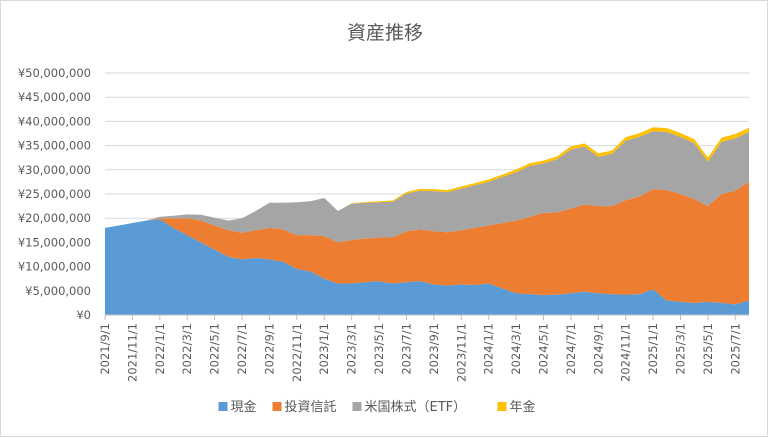 The height and width of the screenshot is (438, 768). I want to click on y-tick-label: ¥50,000,000, so click(54, 73).